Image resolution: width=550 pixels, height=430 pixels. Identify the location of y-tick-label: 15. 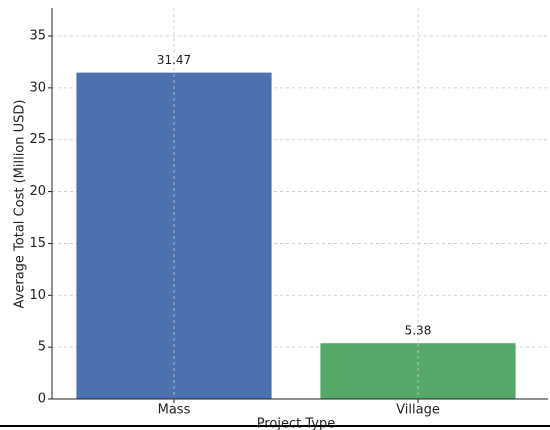
(37, 243).